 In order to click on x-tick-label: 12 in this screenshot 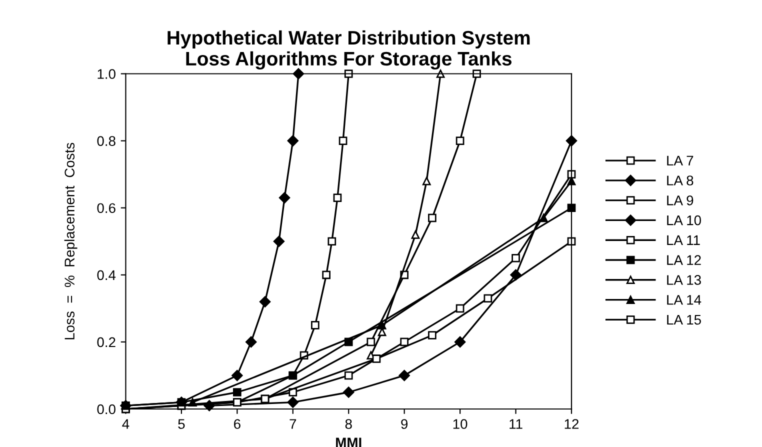, I will do `click(571, 424)`.